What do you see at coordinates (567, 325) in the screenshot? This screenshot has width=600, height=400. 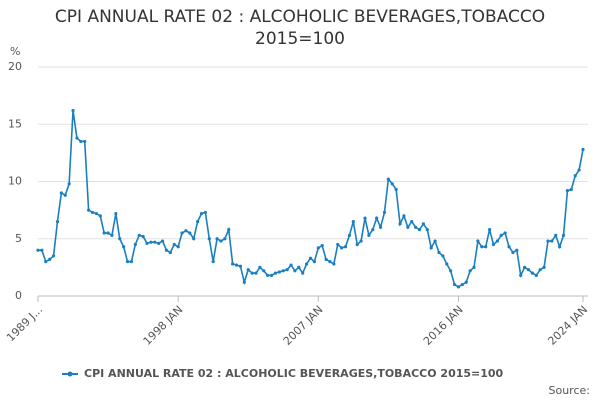 I see `x-tick-label: 2024 JAN` at bounding box center [567, 325].